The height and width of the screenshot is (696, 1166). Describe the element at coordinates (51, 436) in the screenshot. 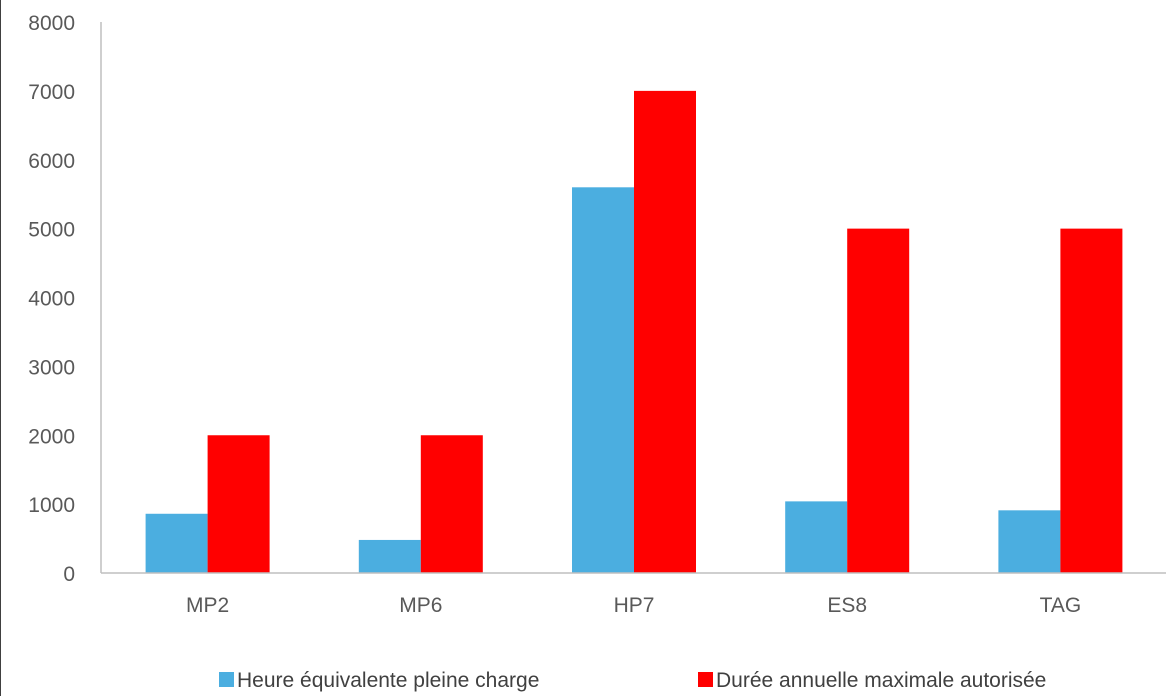

I see `y-tick-label: 2000` at that location.